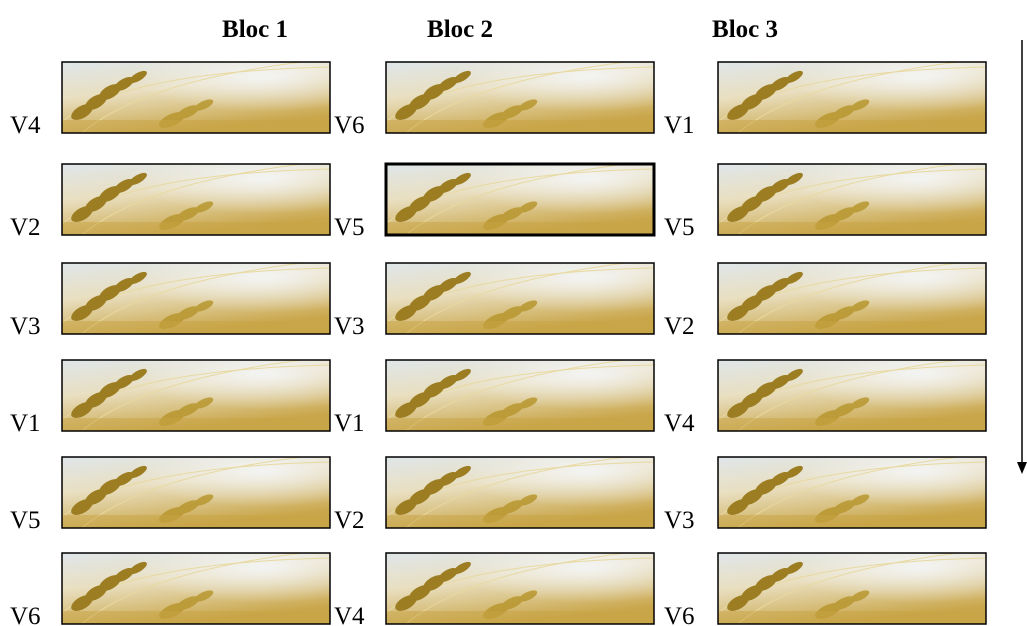 This screenshot has height=626, width=1027. What do you see at coordinates (745, 29) in the screenshot?
I see `block-title: Bloc 3` at bounding box center [745, 29].